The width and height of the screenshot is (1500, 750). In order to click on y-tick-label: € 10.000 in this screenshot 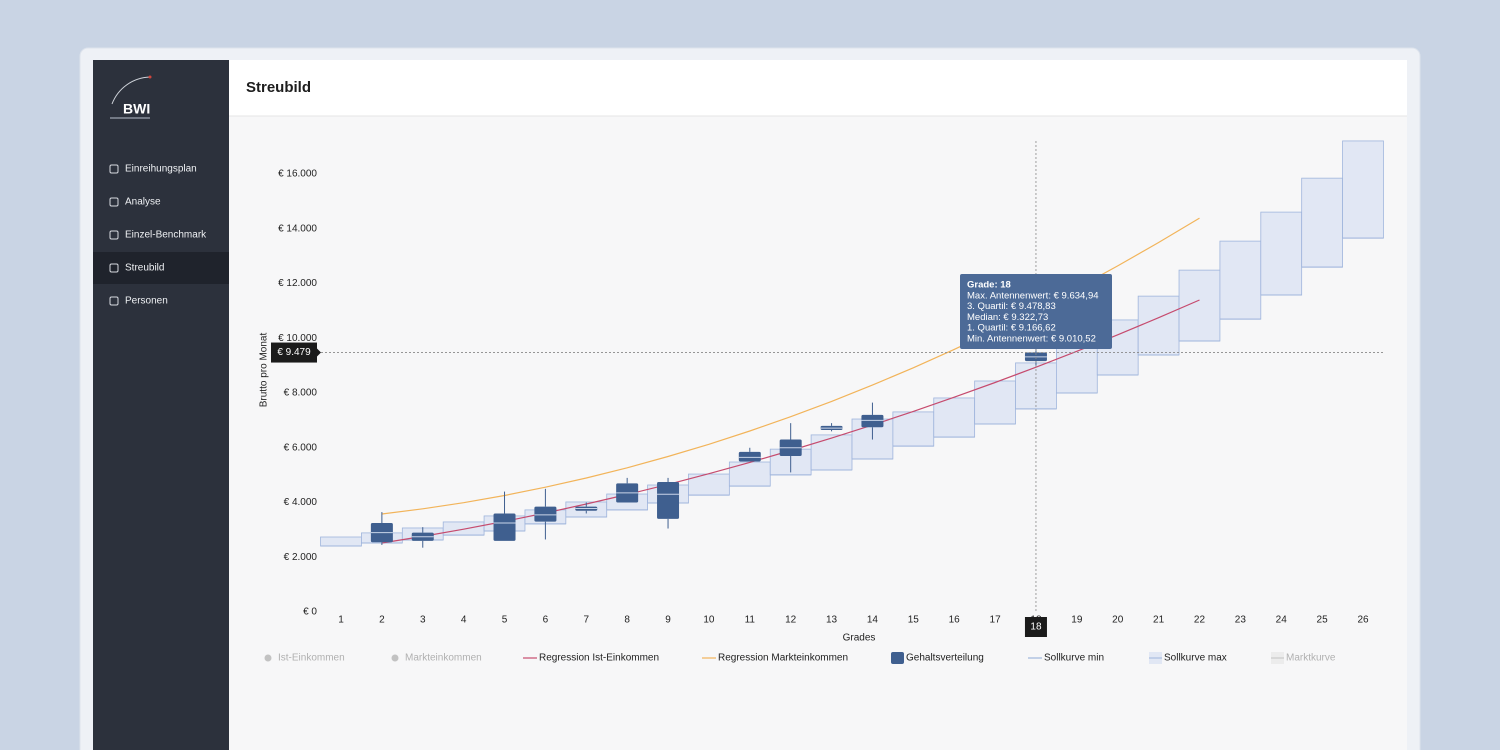, I will do `click(297, 338)`.